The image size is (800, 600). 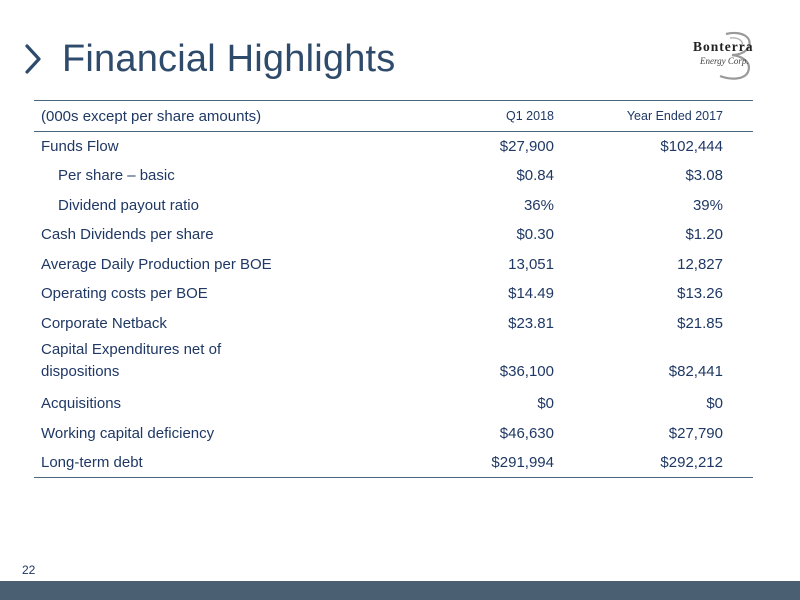 I want to click on logo-name: Bonterra, so click(x=723, y=46).